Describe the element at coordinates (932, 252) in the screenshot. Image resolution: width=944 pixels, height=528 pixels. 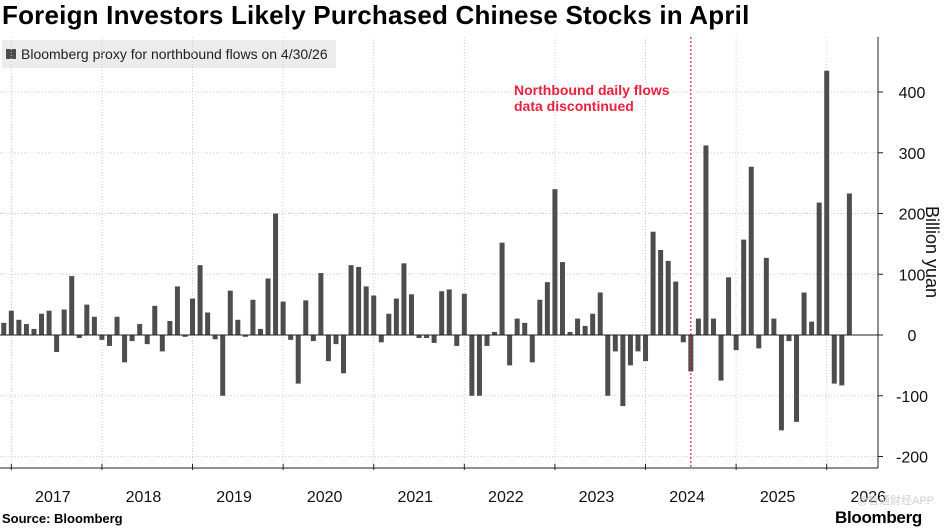
I see `y-axis-label: Billion yuan` at that location.